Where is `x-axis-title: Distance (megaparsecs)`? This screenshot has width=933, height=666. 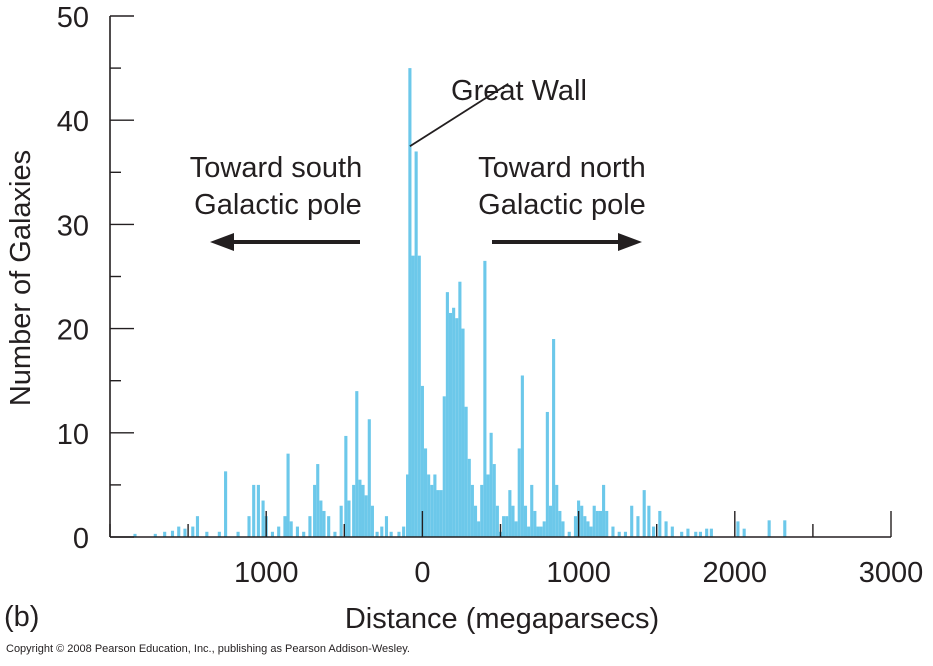 x-axis-title: Distance (megaparsecs) is located at coordinates (502, 619).